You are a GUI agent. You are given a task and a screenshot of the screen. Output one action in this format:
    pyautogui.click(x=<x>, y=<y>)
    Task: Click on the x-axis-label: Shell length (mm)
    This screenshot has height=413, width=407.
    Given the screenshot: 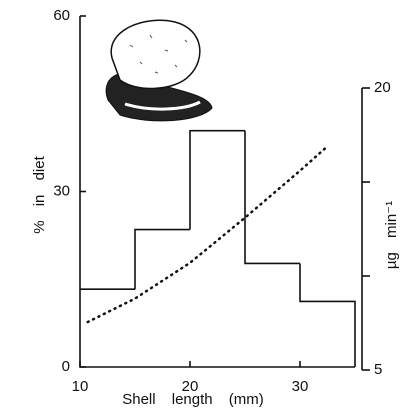 What is the action you would take?
    pyautogui.click(x=193, y=399)
    